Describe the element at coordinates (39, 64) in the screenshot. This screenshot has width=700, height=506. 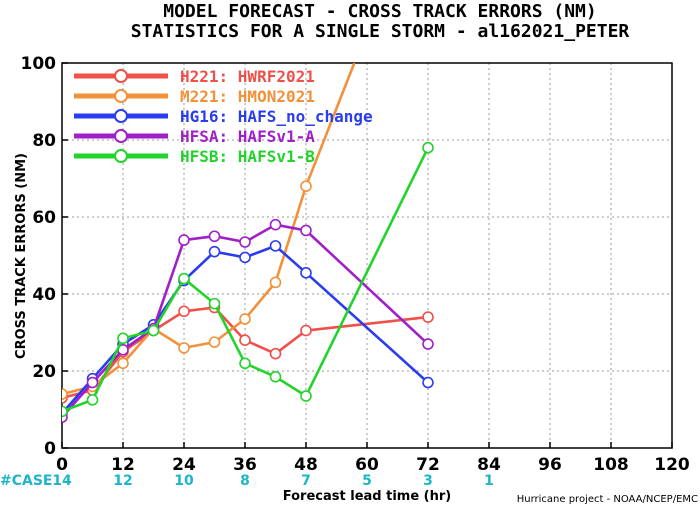
I see `y-tick-label: 100` at that location.